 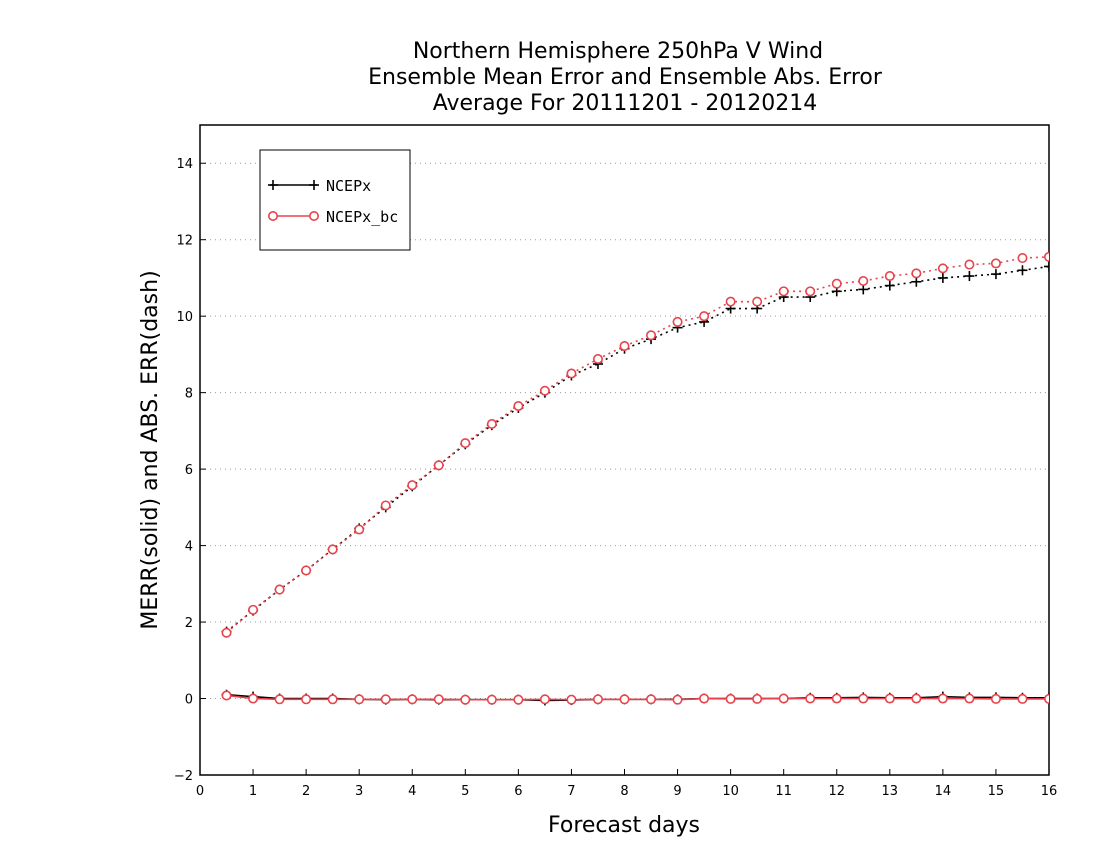 What do you see at coordinates (624, 825) in the screenshot?
I see `x-axis-label: Forecast days` at bounding box center [624, 825].